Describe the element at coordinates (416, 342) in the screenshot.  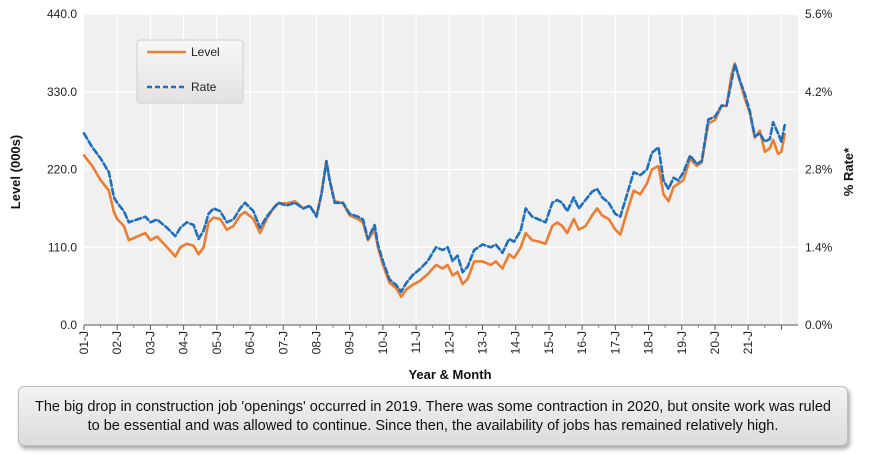
I see `x-tick-label: 11-J` at that location.